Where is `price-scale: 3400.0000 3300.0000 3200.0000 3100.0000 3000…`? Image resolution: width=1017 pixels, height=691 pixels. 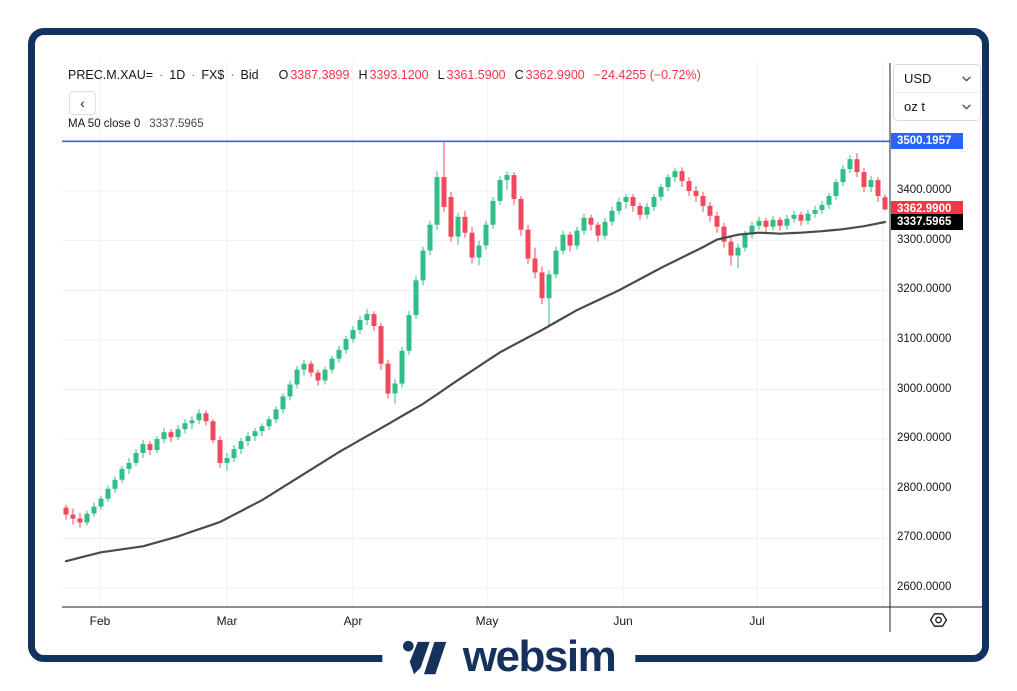
price-scale: 3400.0000 3300.0000 3200.0000 3100.0000 3000… is located at coordinates (936, 333).